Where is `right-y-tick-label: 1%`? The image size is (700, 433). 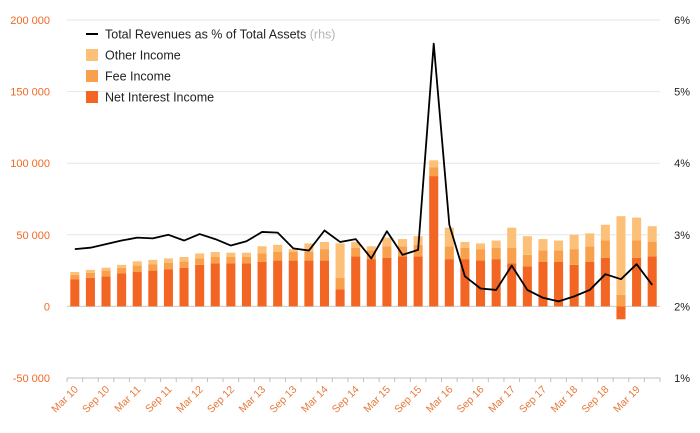
right-y-tick-label: 1% is located at coordinates (682, 379).